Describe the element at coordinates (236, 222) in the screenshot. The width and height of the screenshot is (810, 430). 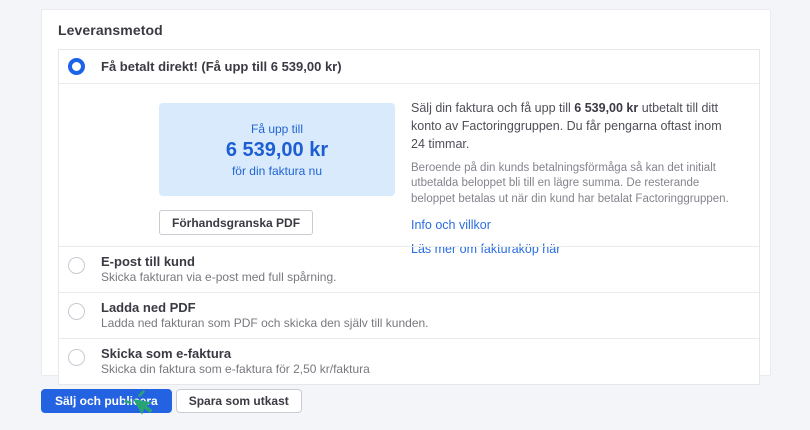
I see `preview-pdf-button: Förhandsgranska PDF` at that location.